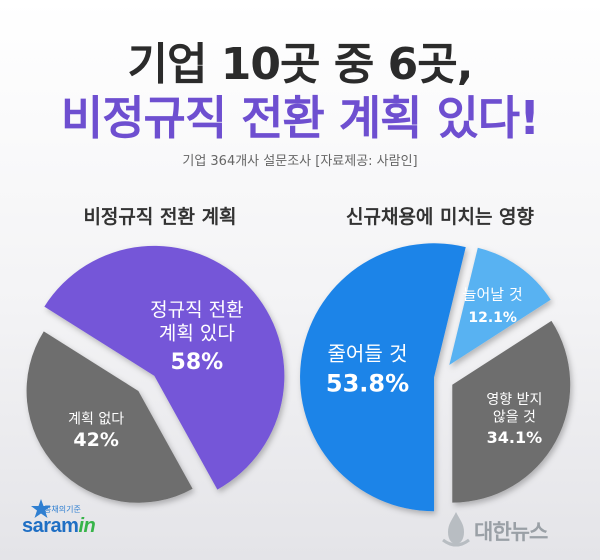  What do you see at coordinates (493, 295) in the screenshot?
I see `pie-hiring-slice-1-label-0: 늘어날 것` at bounding box center [493, 295].